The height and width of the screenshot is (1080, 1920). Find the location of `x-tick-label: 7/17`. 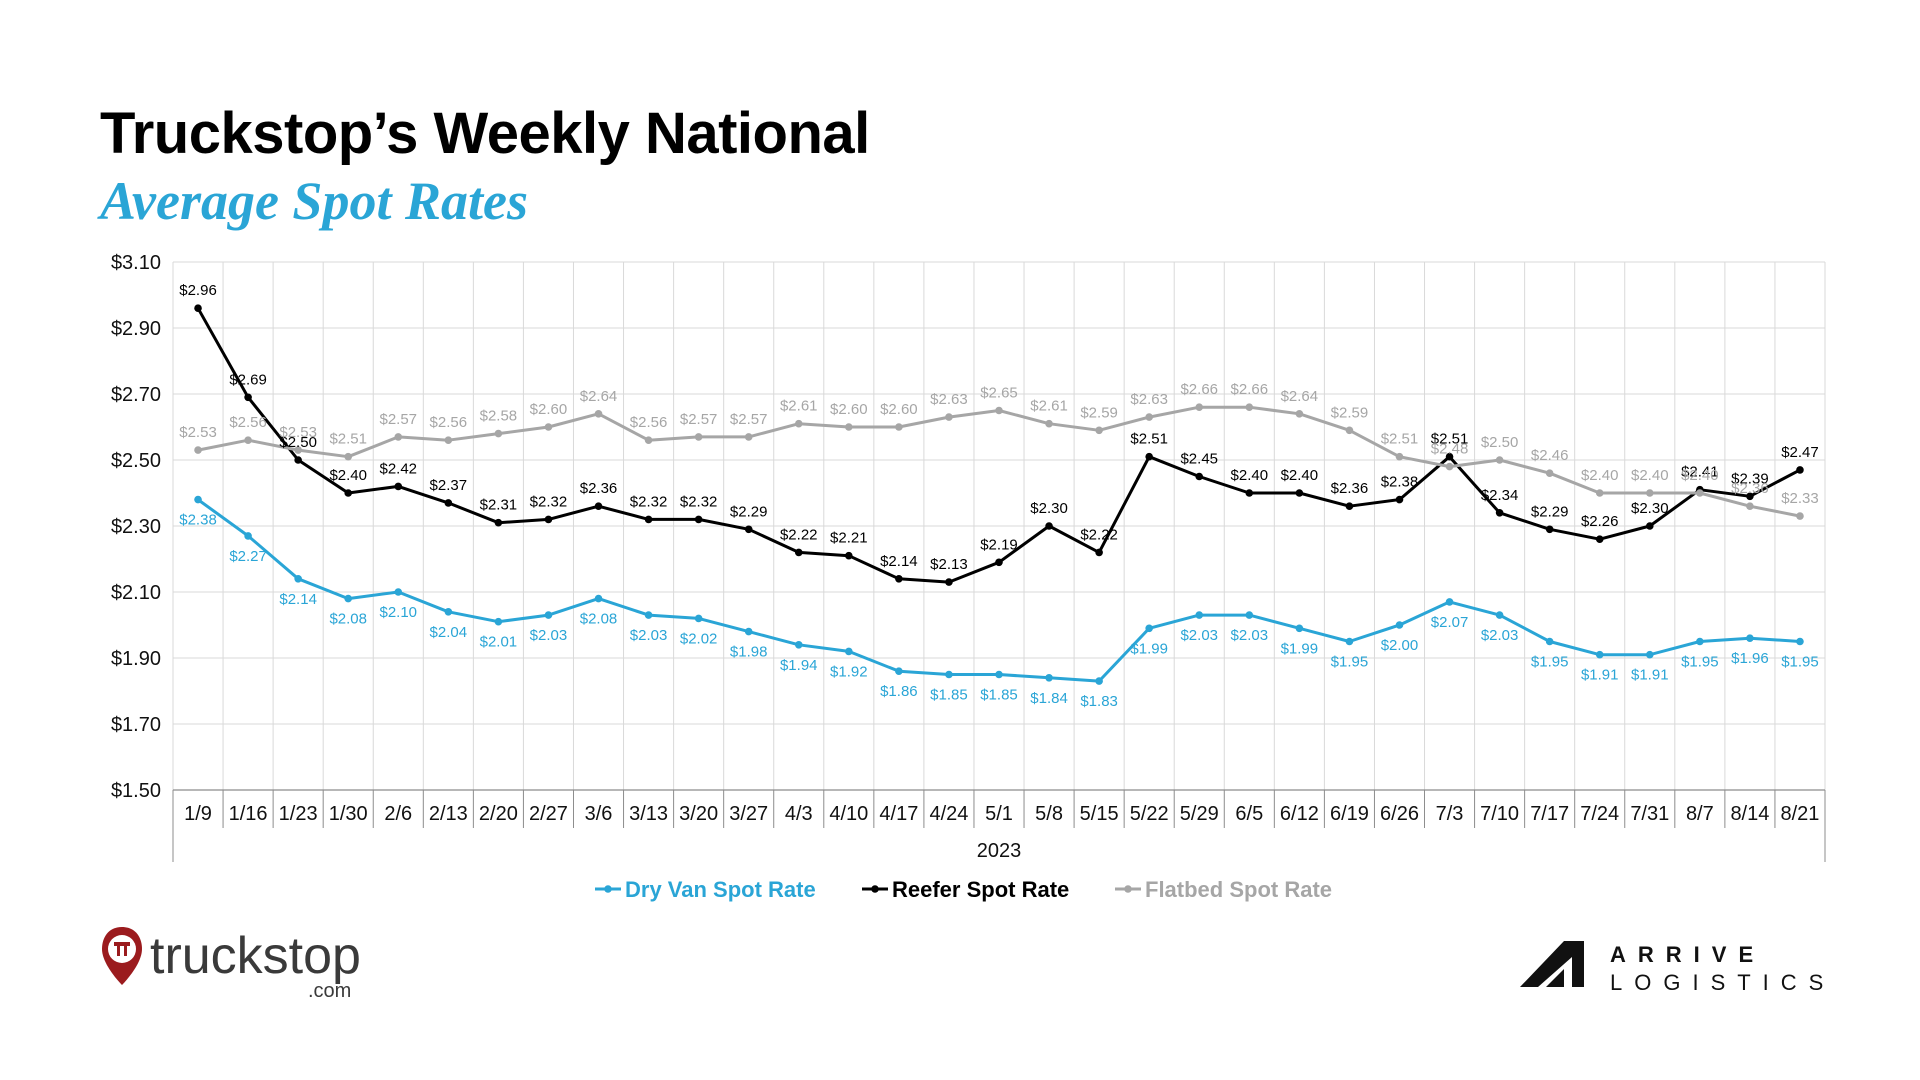

x-tick-label: 7/17 is located at coordinates (1549, 814).